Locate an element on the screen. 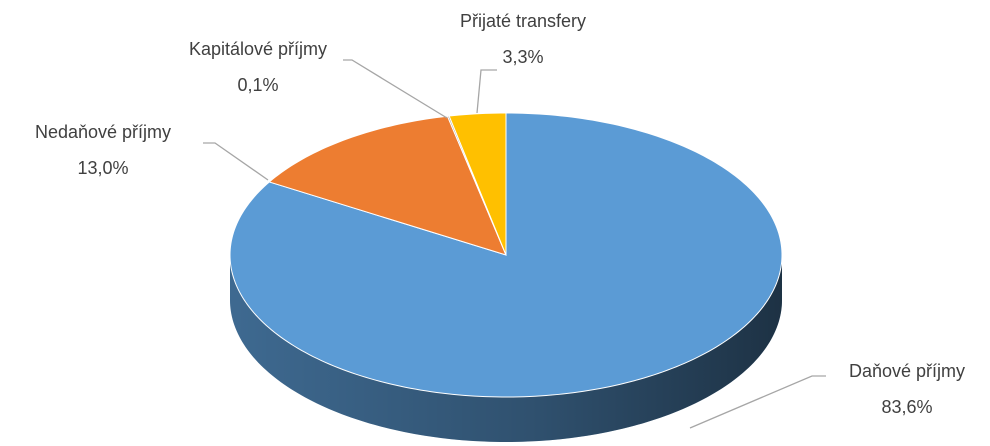  value-label: 83,6% is located at coordinates (906, 407).